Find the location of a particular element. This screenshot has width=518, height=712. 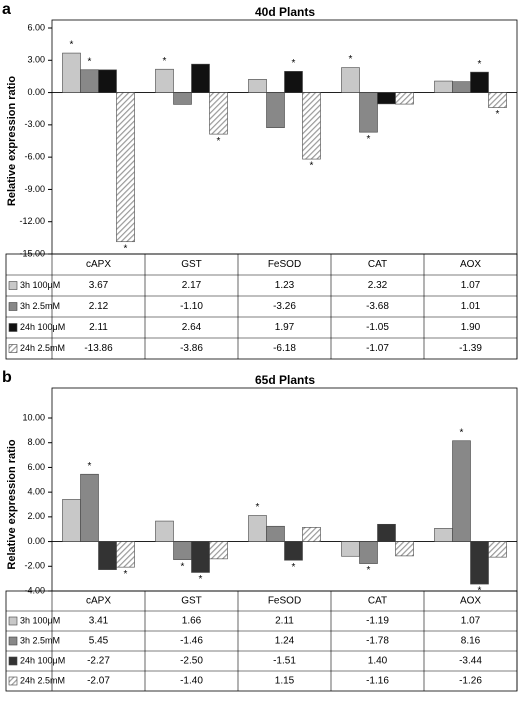

y-tick-label: -4.00 is located at coordinates (34, 590).